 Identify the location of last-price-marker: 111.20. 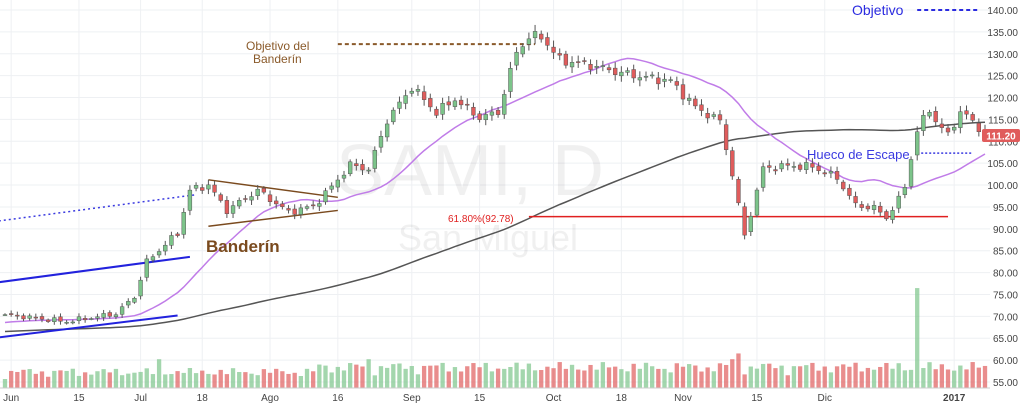
(1001, 136).